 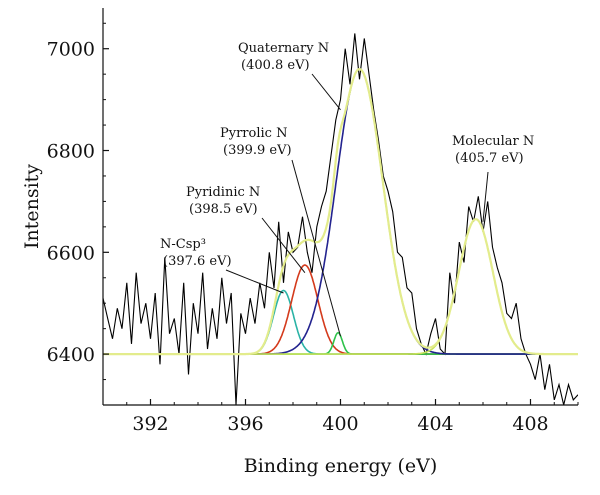 I want to click on y-tick-label-7000: 7000, so click(x=71, y=50).